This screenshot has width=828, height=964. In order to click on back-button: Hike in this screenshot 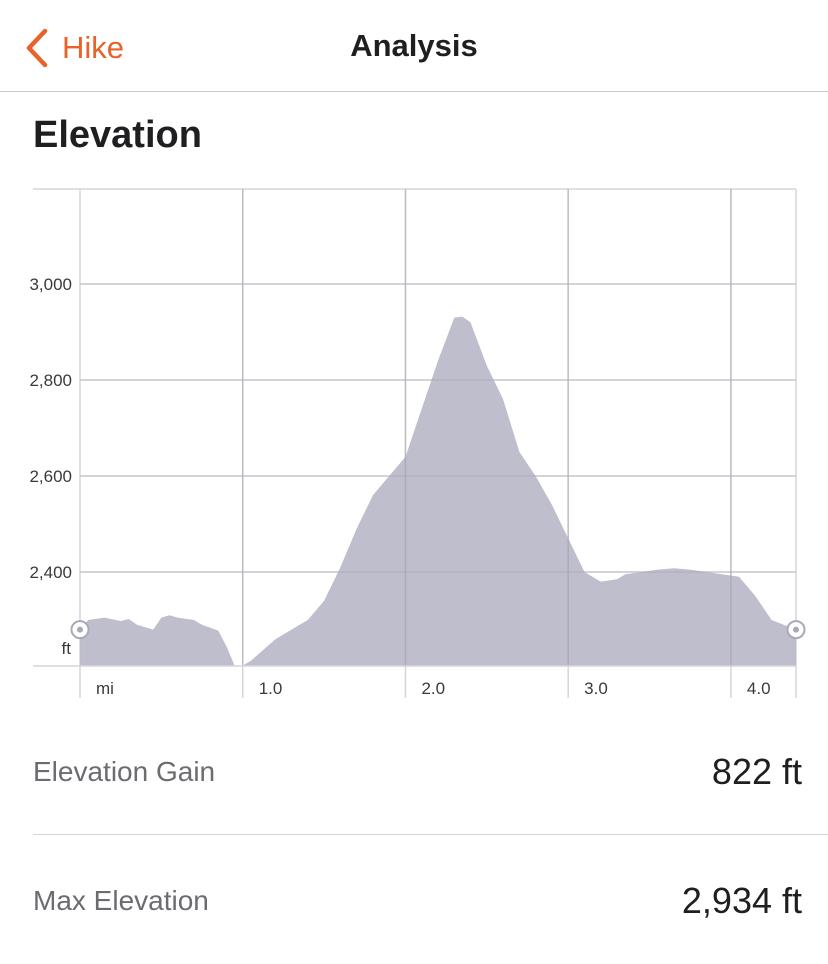, I will do `click(74, 48)`.